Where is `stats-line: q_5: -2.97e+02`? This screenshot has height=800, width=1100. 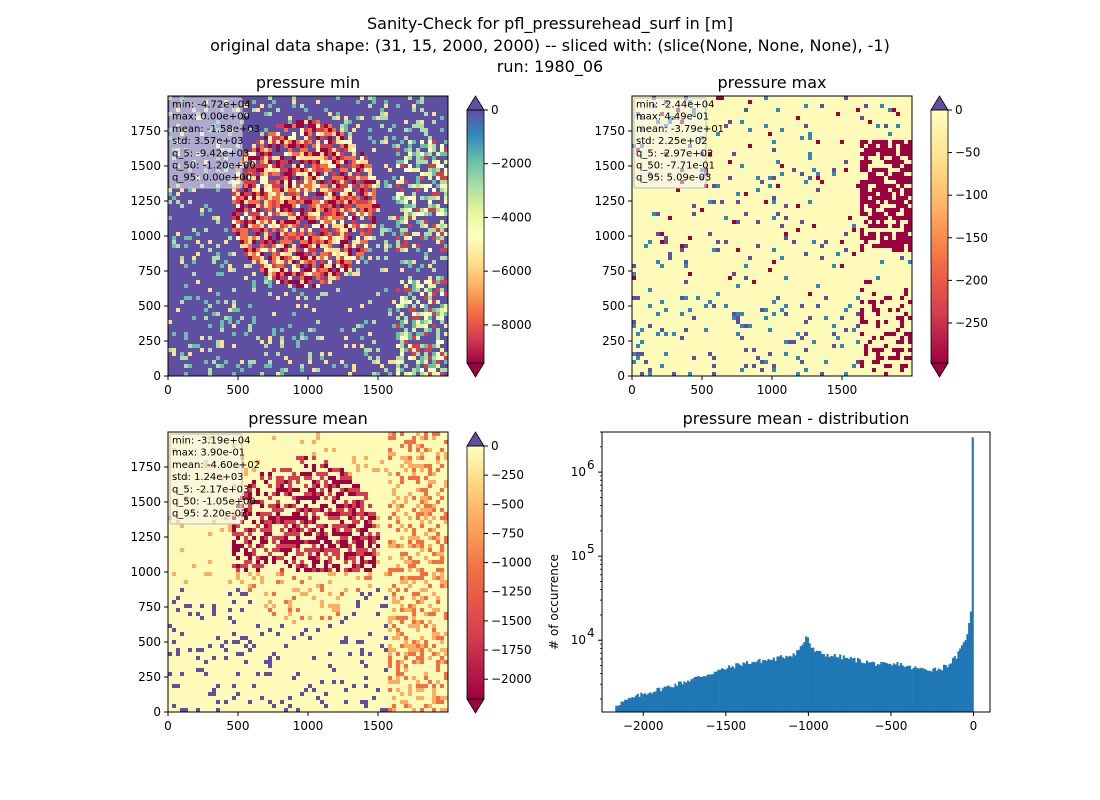
stats-line: q_5: -2.97e+02 is located at coordinates (674, 153).